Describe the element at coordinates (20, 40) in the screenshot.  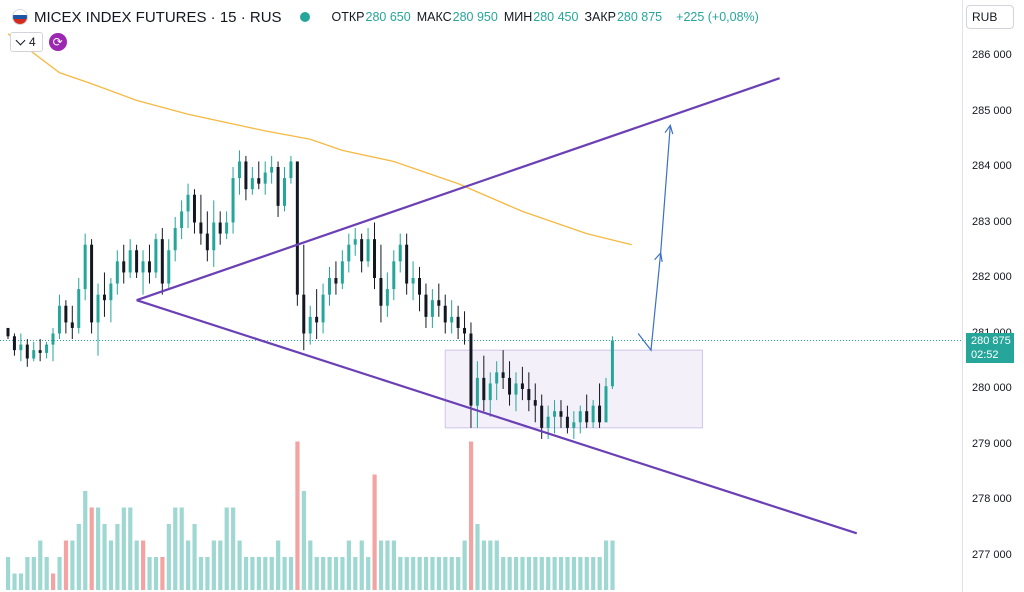
I see `chevron-down-icon` at that location.